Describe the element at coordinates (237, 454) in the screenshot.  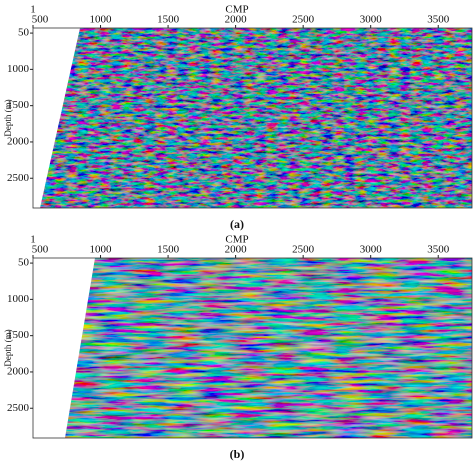
I see `caption: (b)` at that location.